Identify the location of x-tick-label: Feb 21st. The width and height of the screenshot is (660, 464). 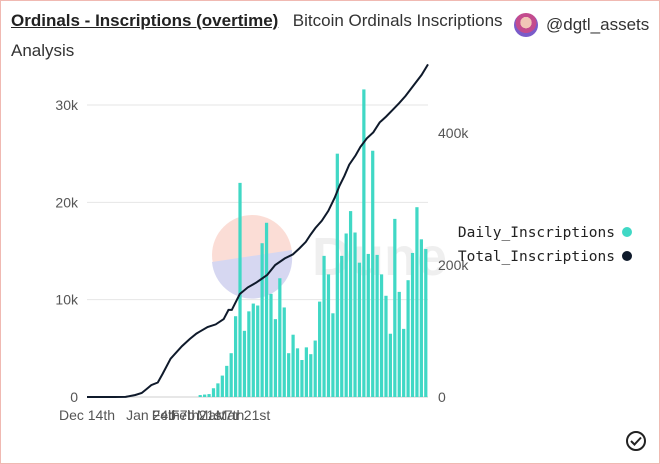
(198, 415).